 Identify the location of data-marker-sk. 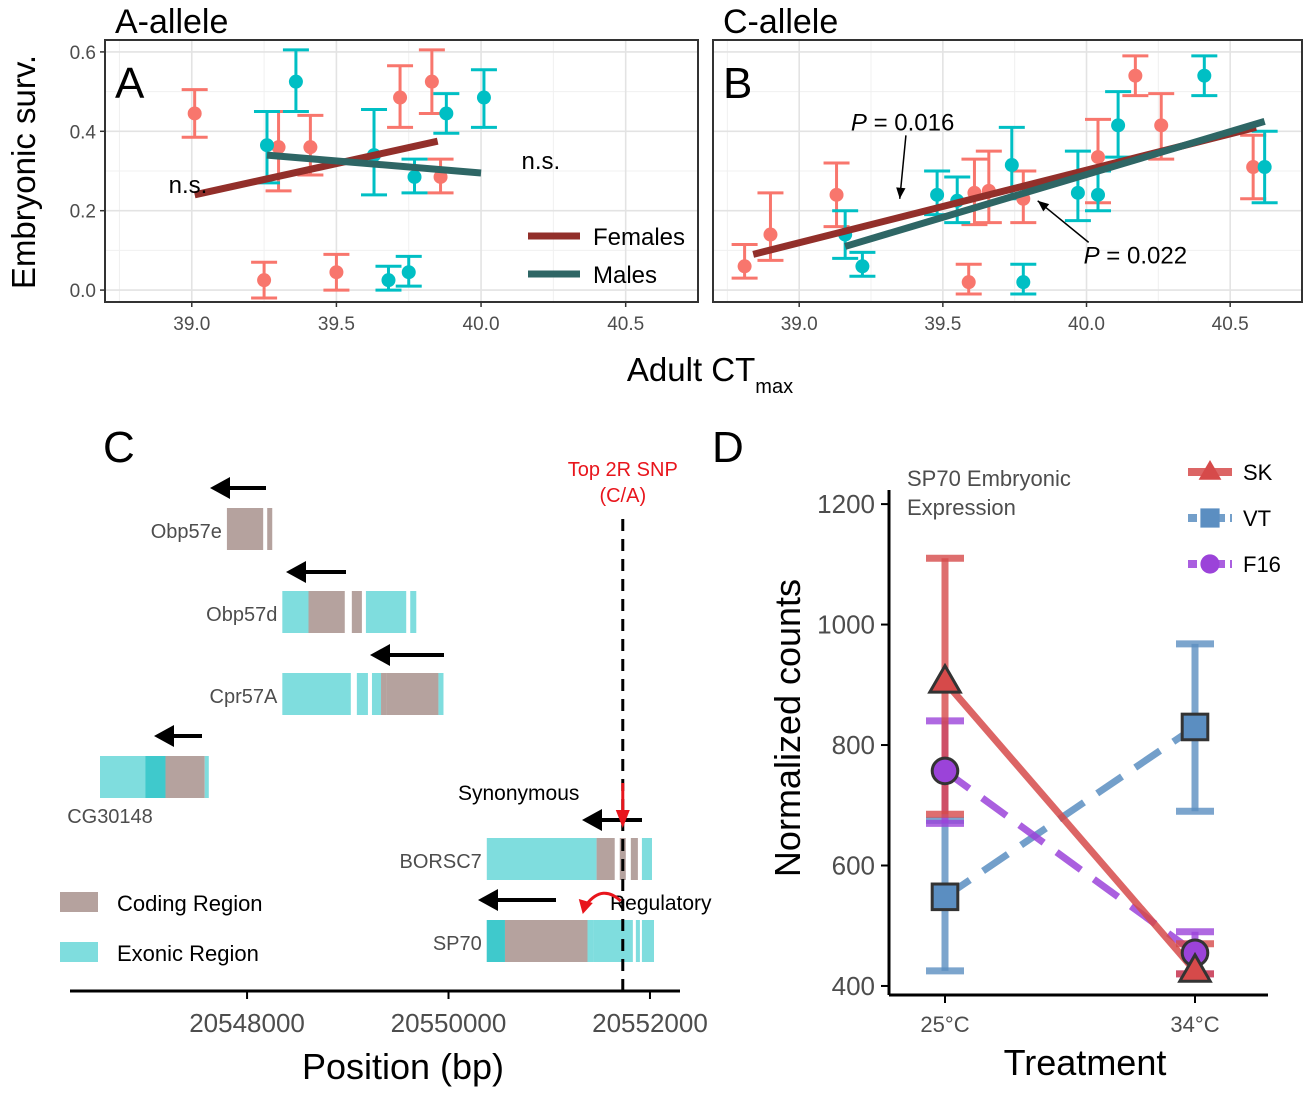
(1195, 967).